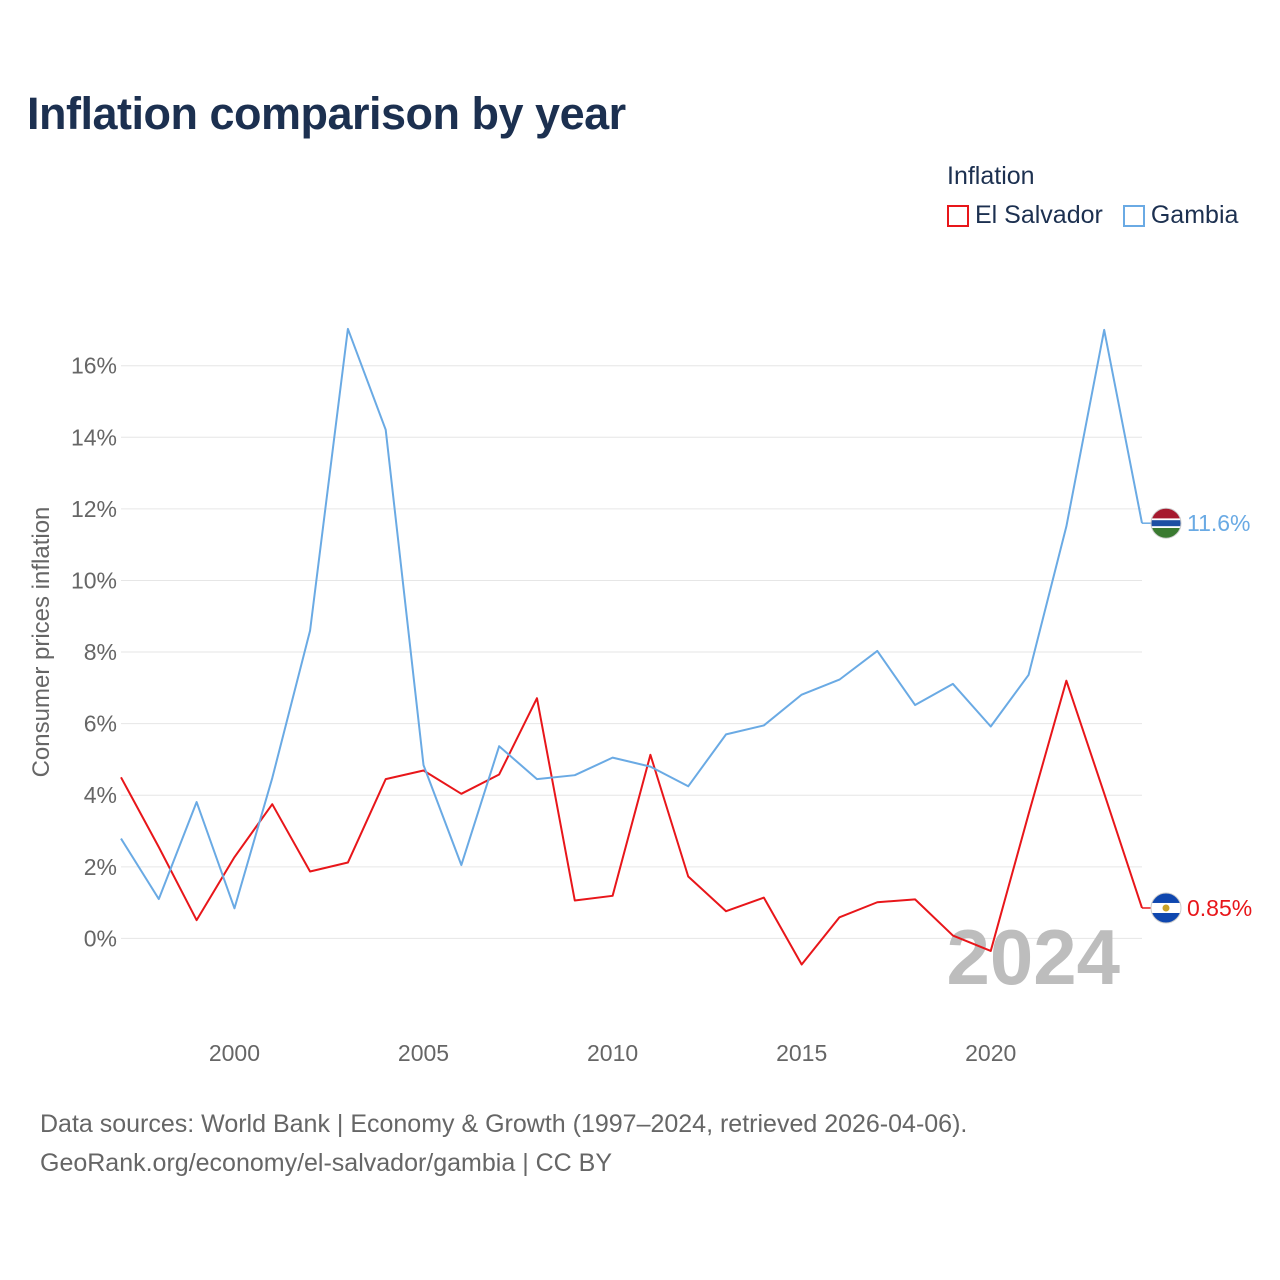  Describe the element at coordinates (100, 938) in the screenshot. I see `y-tick-label: 0%` at that location.